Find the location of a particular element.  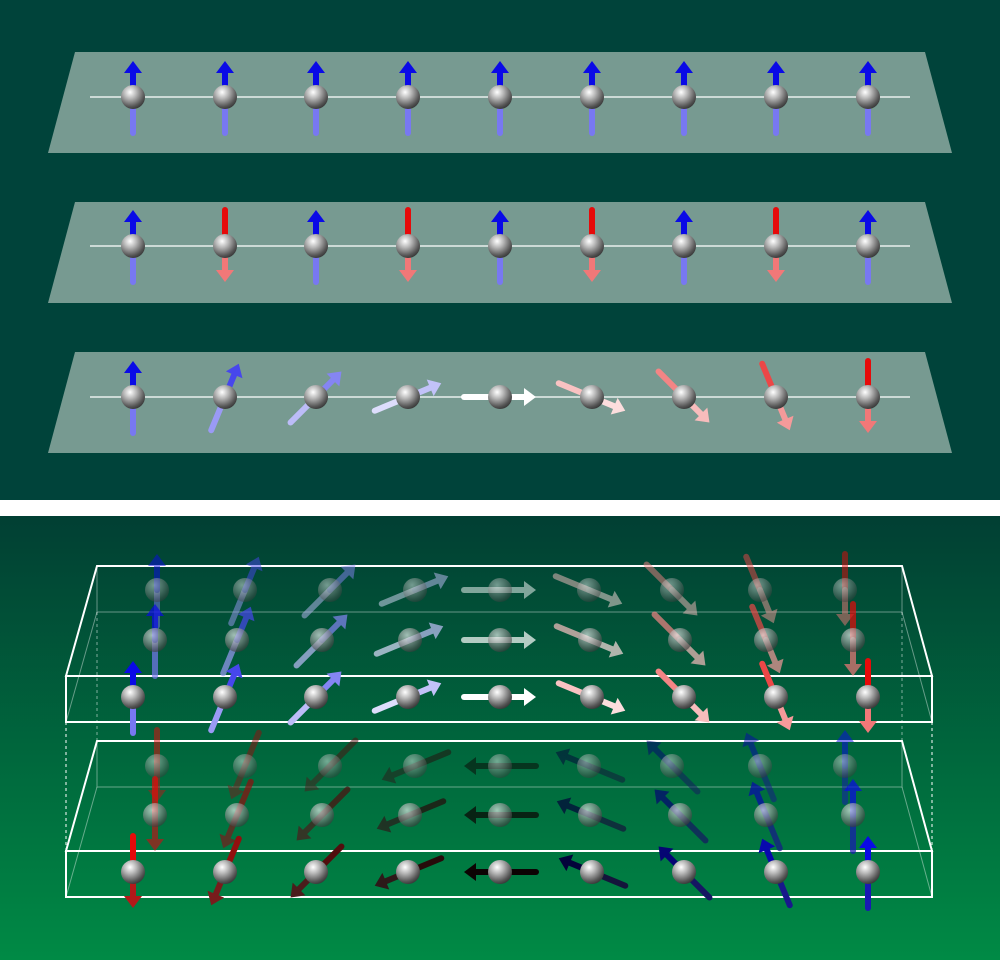

slab-back is located at coordinates (499, 764).